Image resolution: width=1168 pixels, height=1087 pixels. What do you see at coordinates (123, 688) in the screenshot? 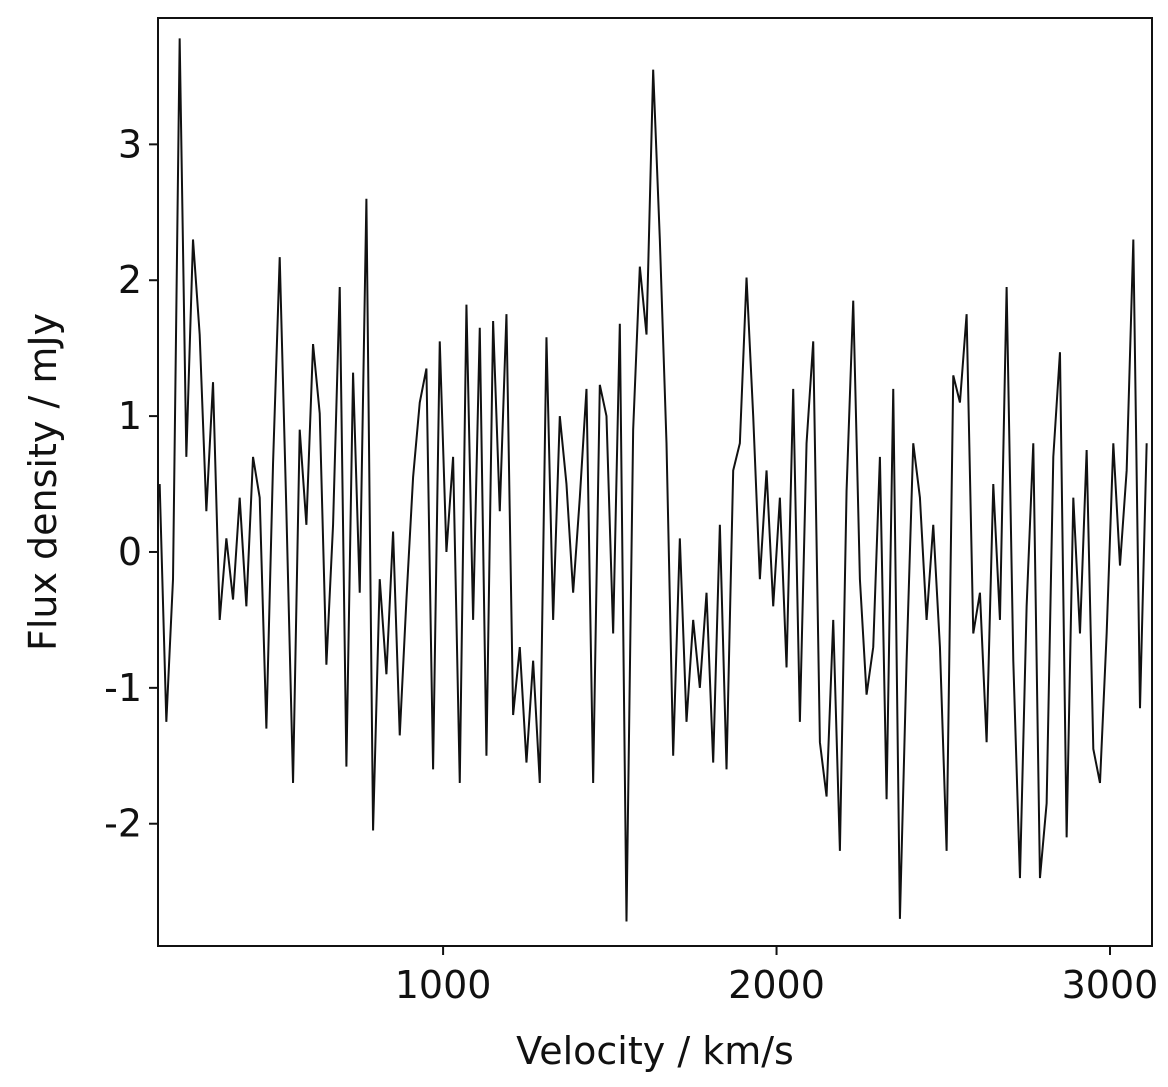
I see `y-tick-label: -1` at bounding box center [123, 688].